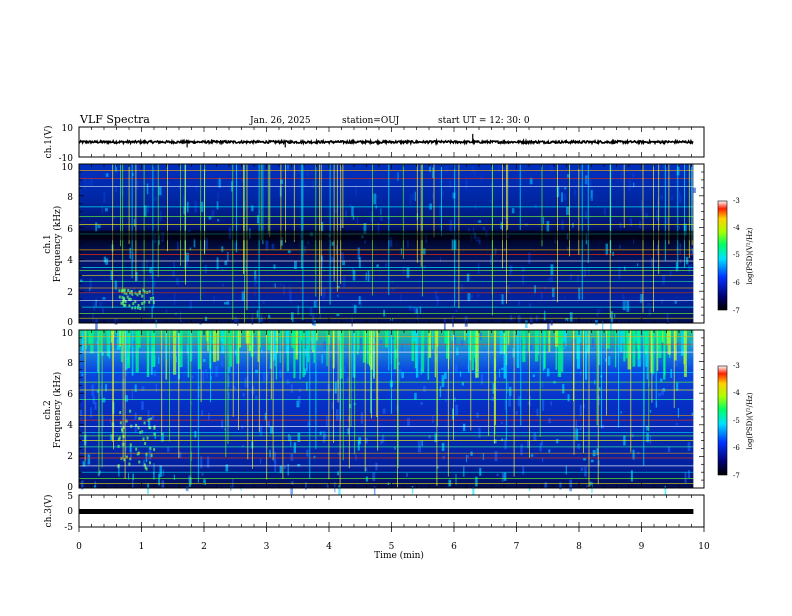  Describe the element at coordinates (70, 488) in the screenshot. I see `ch2-spec-ytick-0: 0` at that location.